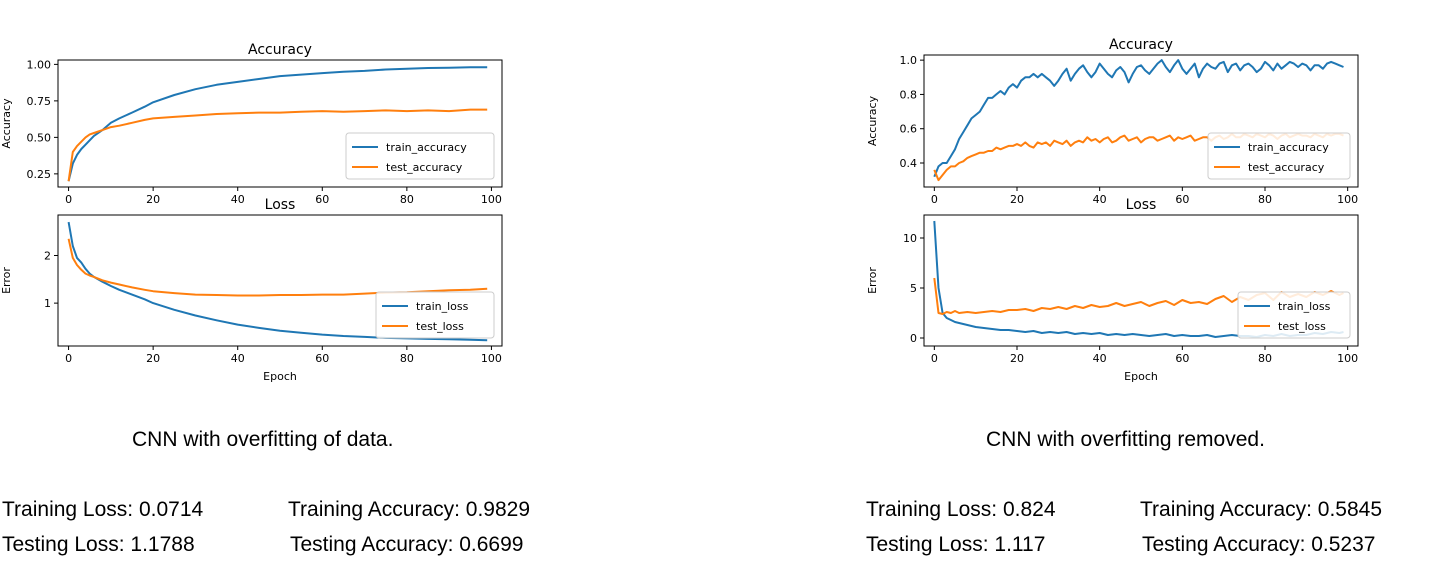 Image resolution: width=1441 pixels, height=583 pixels. I want to click on left-caption: CNN with overfitting of data., so click(263, 439).